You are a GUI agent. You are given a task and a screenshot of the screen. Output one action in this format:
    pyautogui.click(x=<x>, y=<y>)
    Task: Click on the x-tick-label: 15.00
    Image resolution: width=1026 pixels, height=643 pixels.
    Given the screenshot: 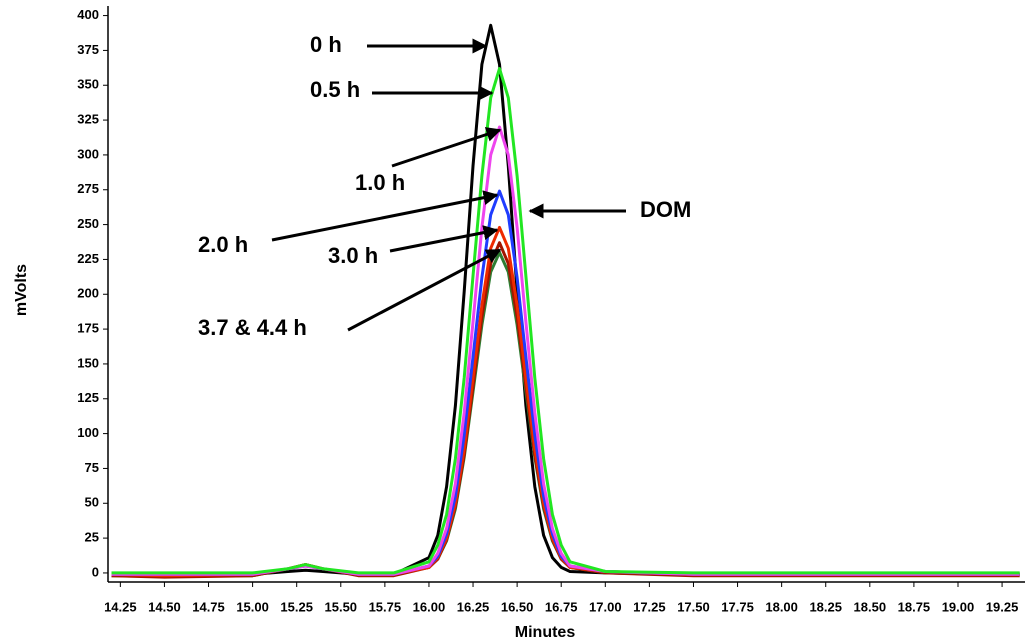 What is the action you would take?
    pyautogui.click(x=252, y=606)
    